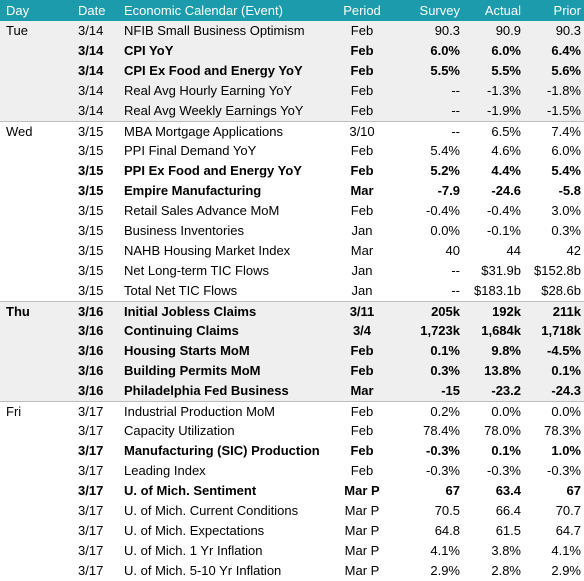 The width and height of the screenshot is (584, 581). Describe the element at coordinates (292, 351) in the screenshot. I see `table-row: 3/16 Housing Starts MoM Feb 0.1% 9.8% -4.5%` at that location.